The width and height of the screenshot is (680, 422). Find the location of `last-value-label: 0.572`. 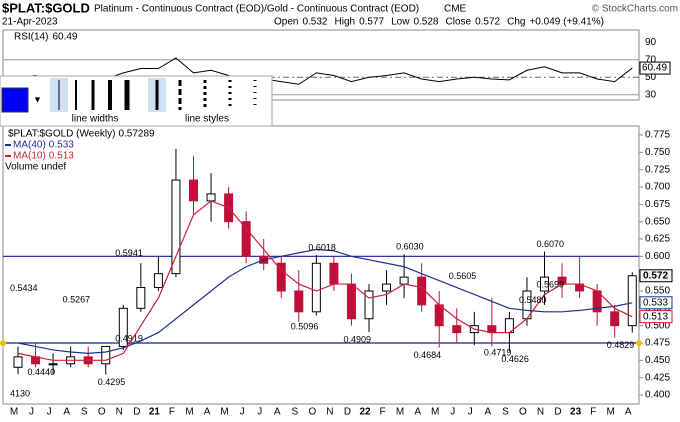

last-value-label: 0.572 is located at coordinates (655, 275).